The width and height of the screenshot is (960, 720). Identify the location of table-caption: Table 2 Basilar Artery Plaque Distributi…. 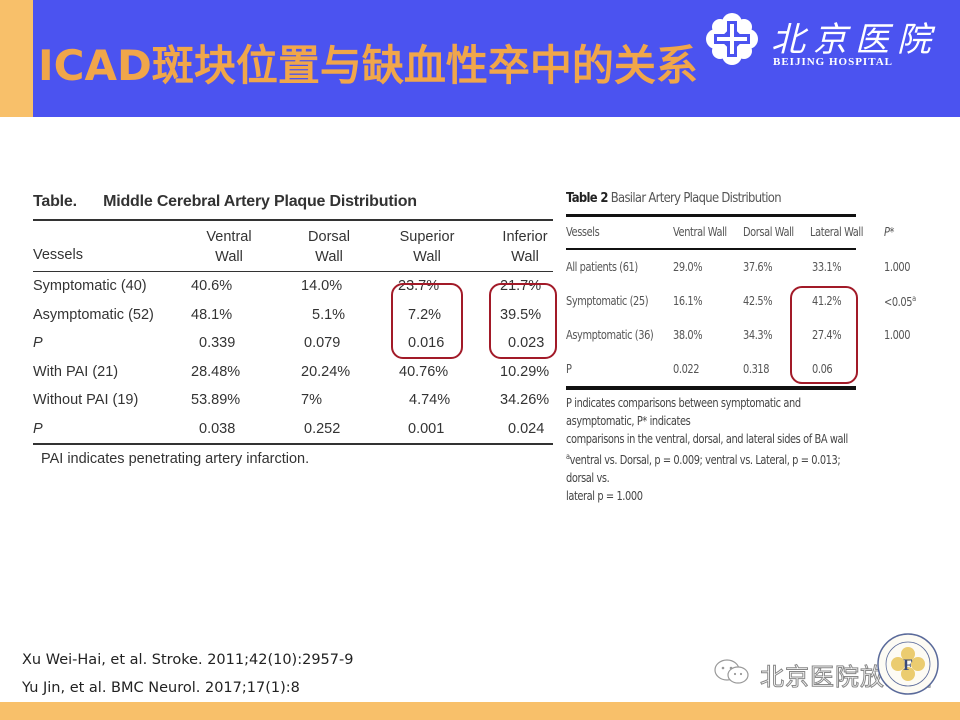
(690, 202).